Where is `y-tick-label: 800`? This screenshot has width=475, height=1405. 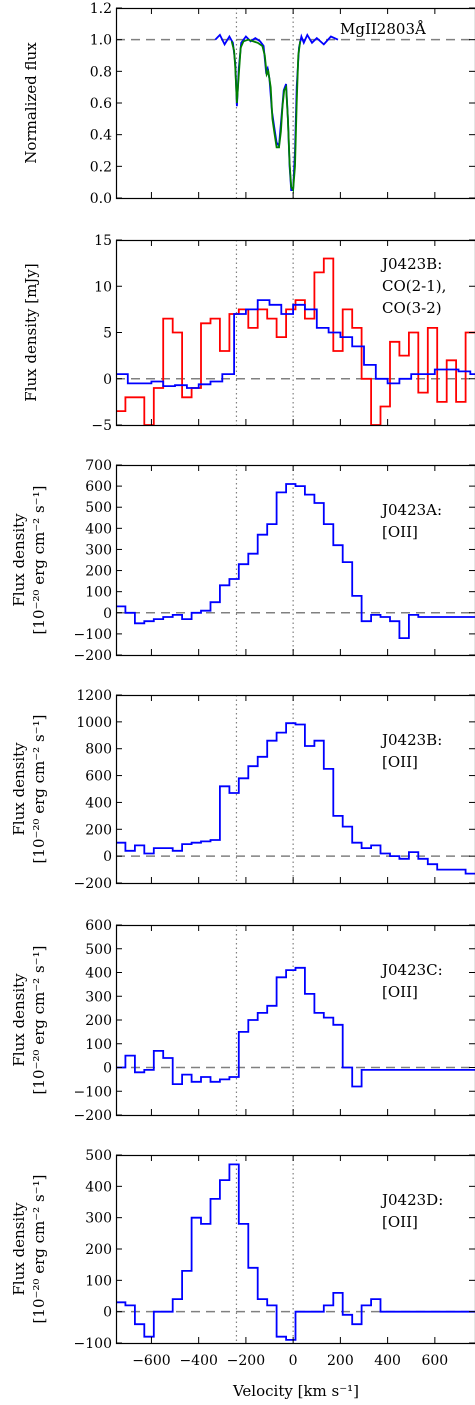 y-tick-label: 800 is located at coordinates (98, 750).